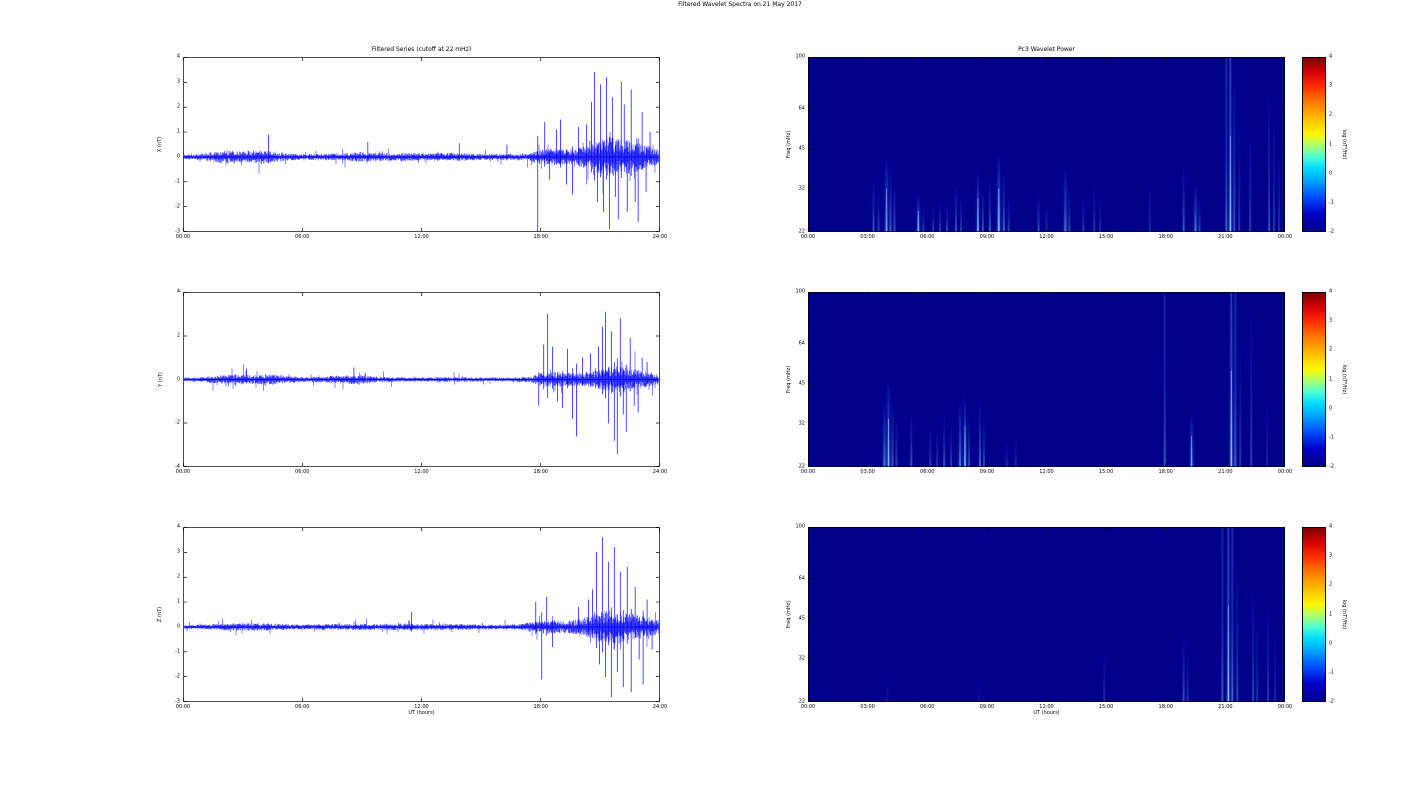 The height and width of the screenshot is (788, 1418). Describe the element at coordinates (1046, 614) in the screenshot. I see `spectrogram-z-plot` at that location.